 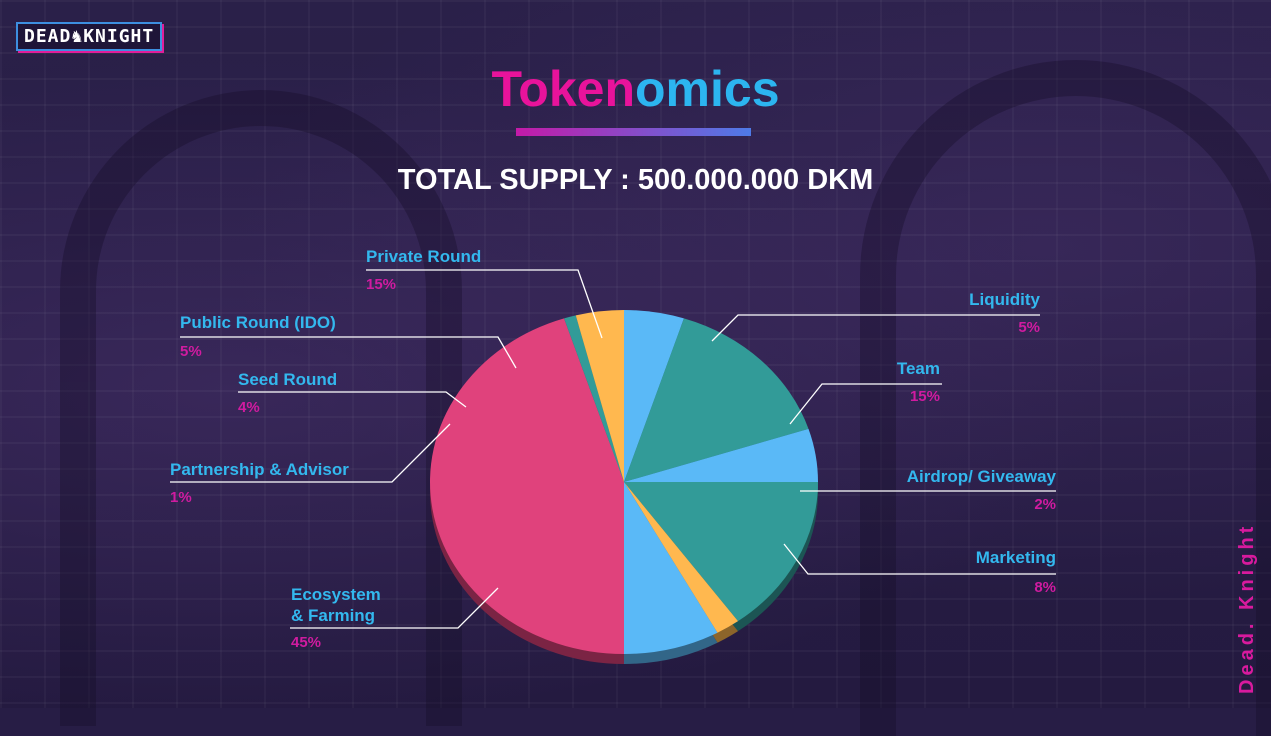 I want to click on pie-slice-liquidity, so click(x=721, y=455).